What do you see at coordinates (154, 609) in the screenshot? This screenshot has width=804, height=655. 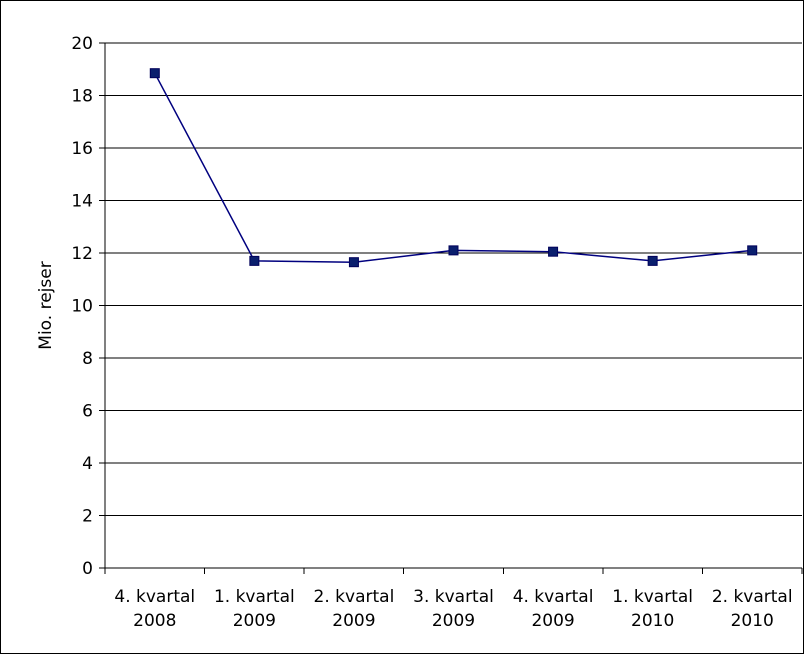 I see `x-tick-label: 4. kvartal 2008` at bounding box center [154, 609].